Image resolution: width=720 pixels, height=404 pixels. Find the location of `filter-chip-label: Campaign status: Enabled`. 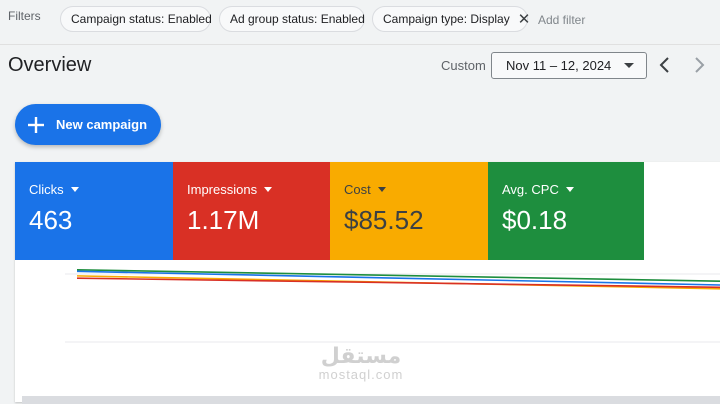

filter-chip-label: Campaign status: Enabled is located at coordinates (141, 19).